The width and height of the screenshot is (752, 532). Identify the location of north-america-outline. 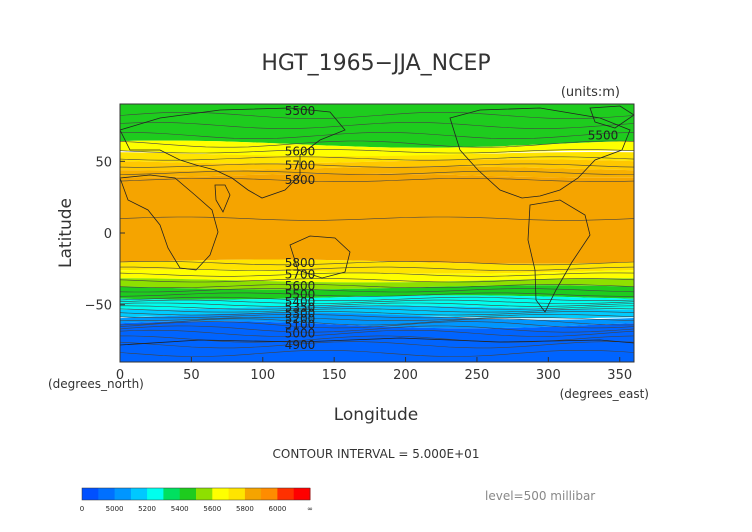
(540, 153).